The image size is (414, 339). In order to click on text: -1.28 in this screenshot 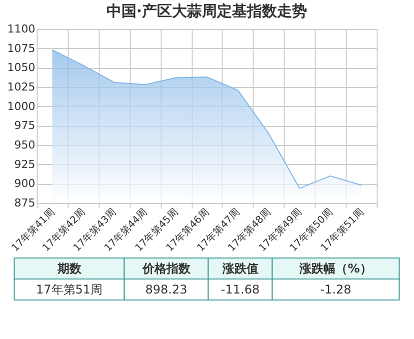, I will do `click(336, 289)`.